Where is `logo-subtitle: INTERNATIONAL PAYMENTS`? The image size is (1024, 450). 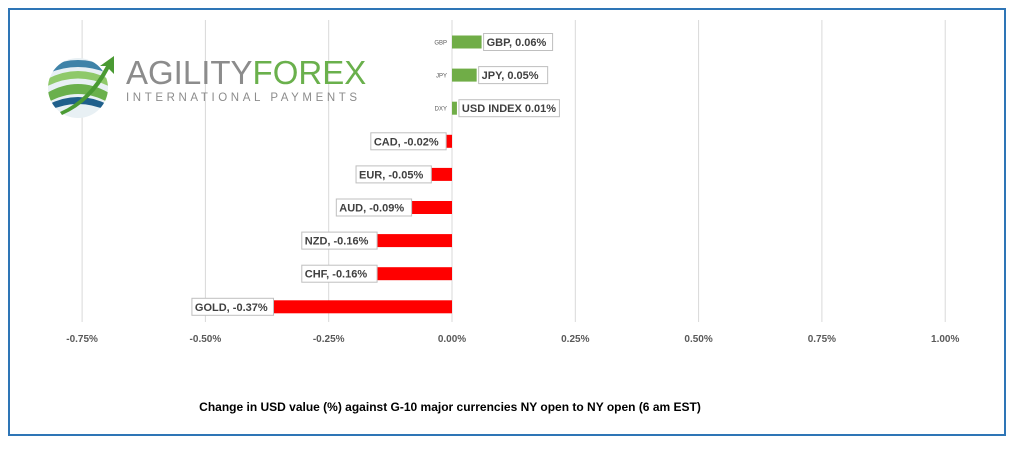
logo-subtitle: INTERNATIONAL PAYMENTS is located at coordinates (243, 98).